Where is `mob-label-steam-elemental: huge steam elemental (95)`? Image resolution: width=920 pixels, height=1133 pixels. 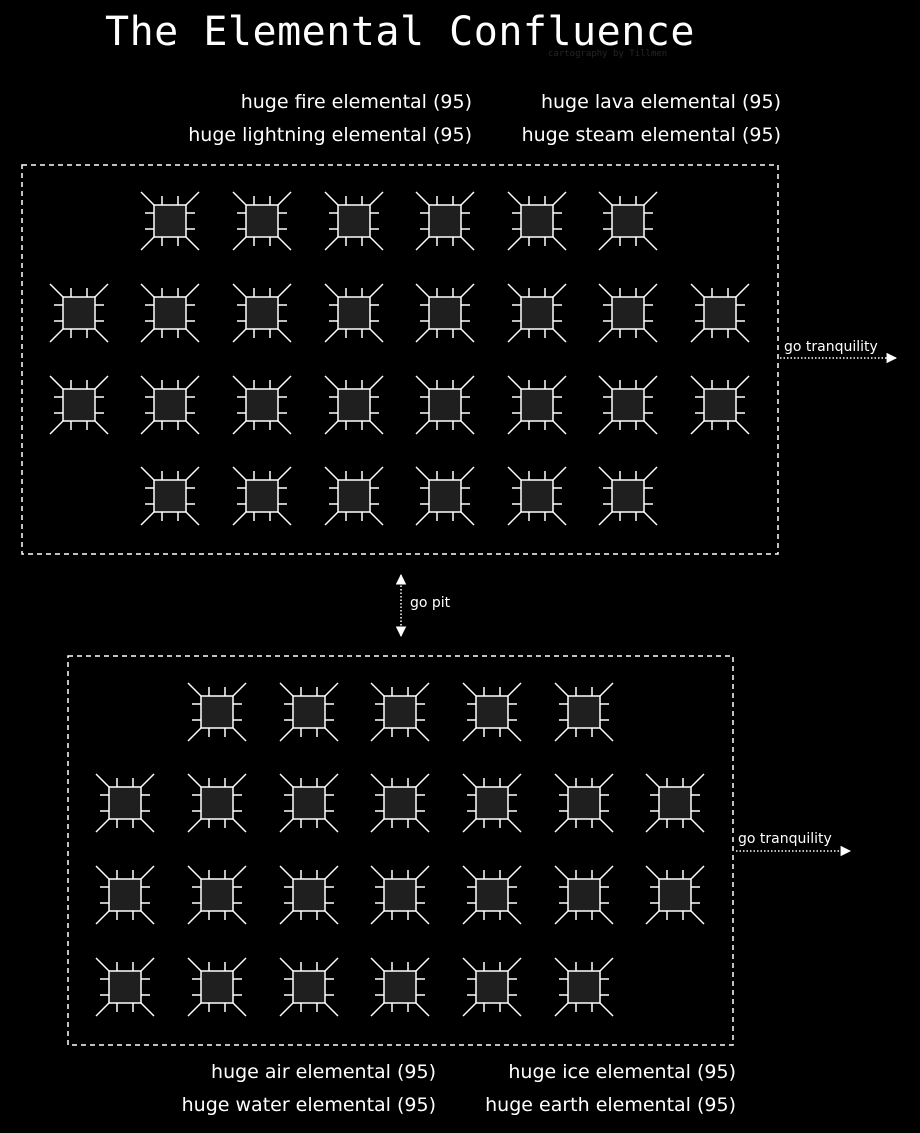 mob-label-steam-elemental: huge steam elemental (95) is located at coordinates (651, 135).